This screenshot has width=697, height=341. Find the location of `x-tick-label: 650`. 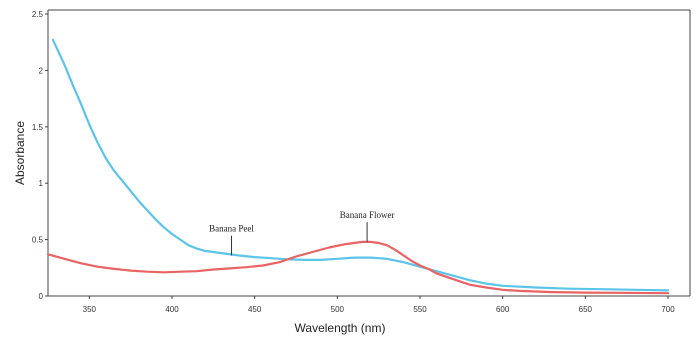

x-tick-label: 650 is located at coordinates (586, 309).